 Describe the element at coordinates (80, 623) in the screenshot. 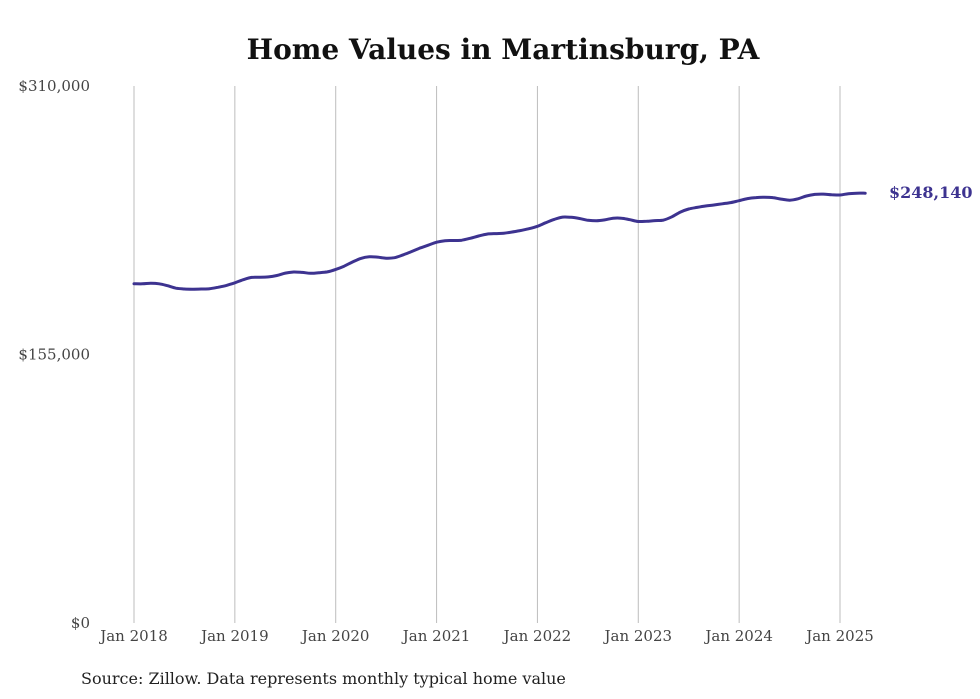

I see `y-tick-label: $0` at that location.